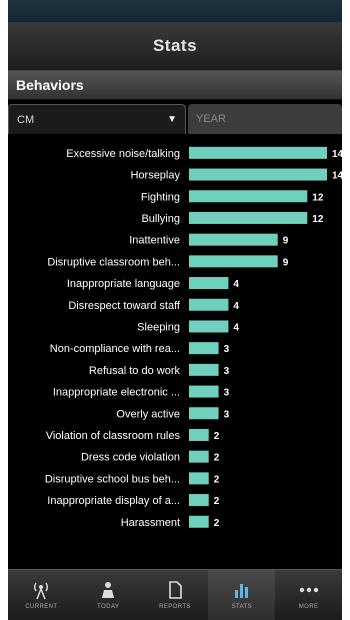 The height and width of the screenshot is (620, 350). What do you see at coordinates (154, 241) in the screenshot?
I see `category-label: Inattentive` at bounding box center [154, 241].